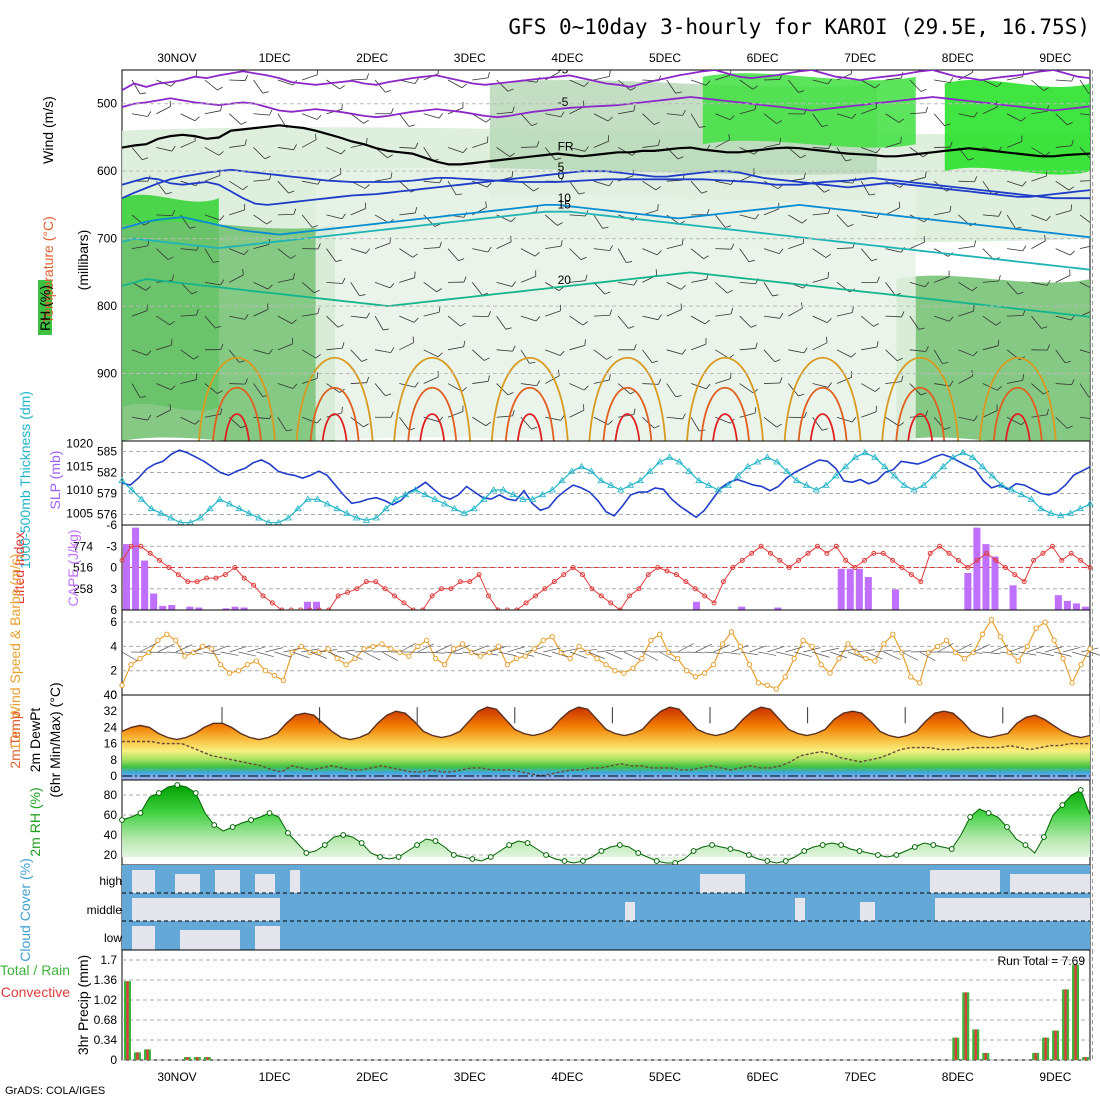 The image size is (1100, 1100). Describe the element at coordinates (763, 58) in the screenshot. I see `date-label-top: 6DEC` at that location.